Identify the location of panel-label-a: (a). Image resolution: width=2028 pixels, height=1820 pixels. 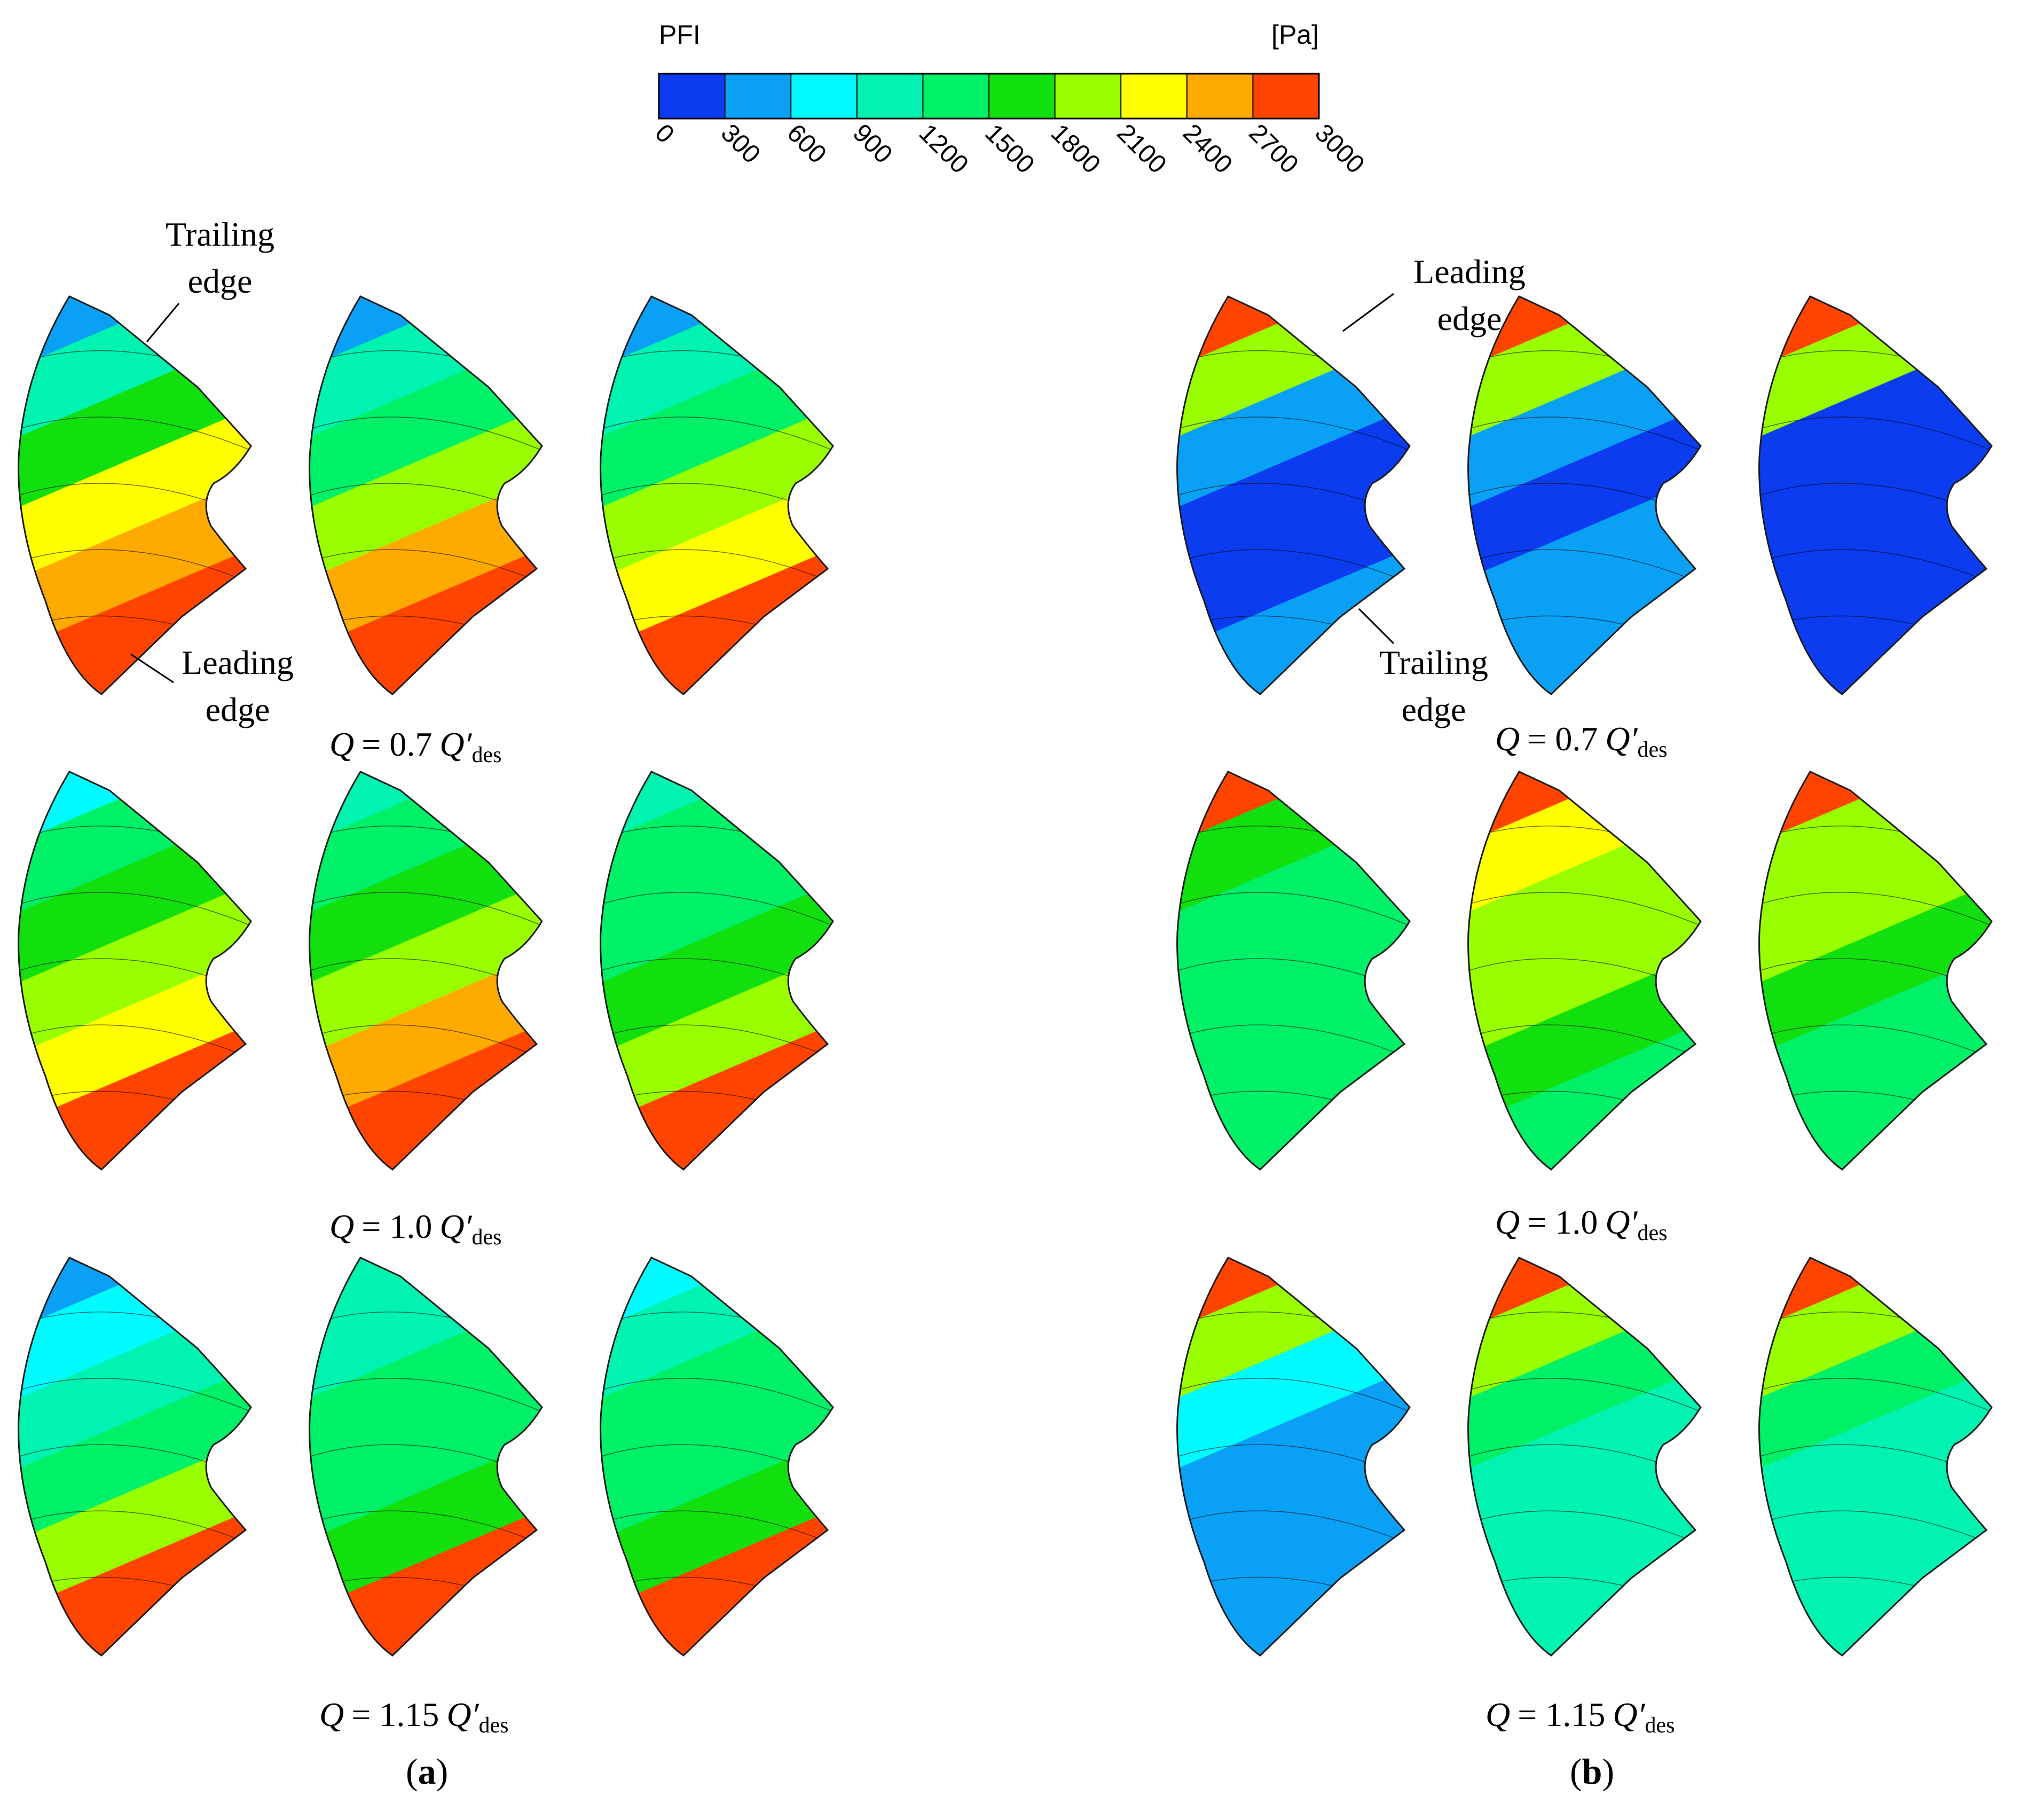
(427, 1771).